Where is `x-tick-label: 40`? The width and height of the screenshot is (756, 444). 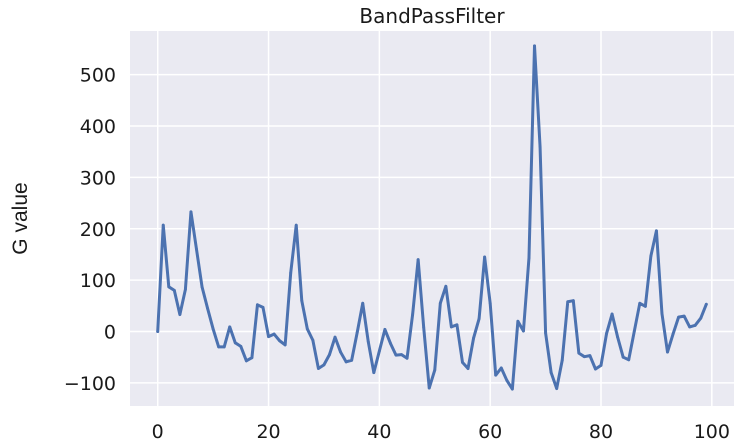 x-tick-label: 40 is located at coordinates (379, 432).